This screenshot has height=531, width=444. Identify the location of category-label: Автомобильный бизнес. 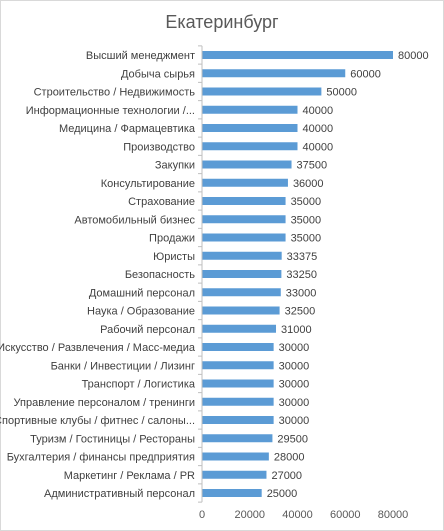
(134, 220).